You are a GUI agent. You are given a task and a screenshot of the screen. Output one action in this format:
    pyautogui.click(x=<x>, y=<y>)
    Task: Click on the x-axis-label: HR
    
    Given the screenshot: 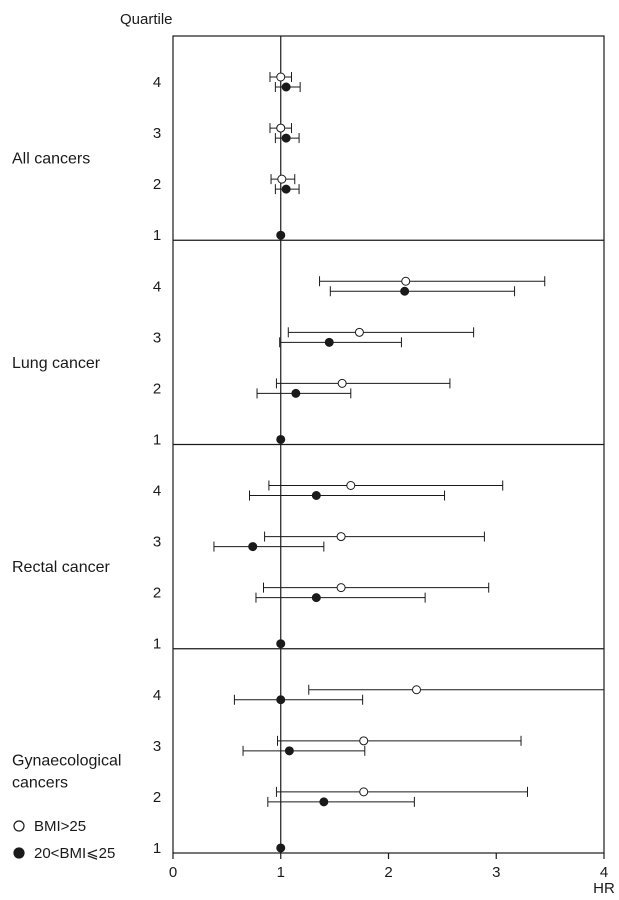 What is the action you would take?
    pyautogui.click(x=604, y=888)
    